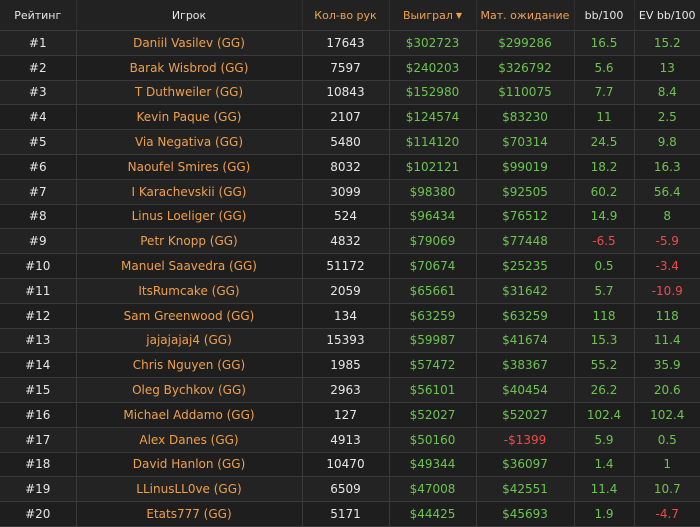  Describe the element at coordinates (433, 440) in the screenshot. I see `won-cell: $50160` at that location.